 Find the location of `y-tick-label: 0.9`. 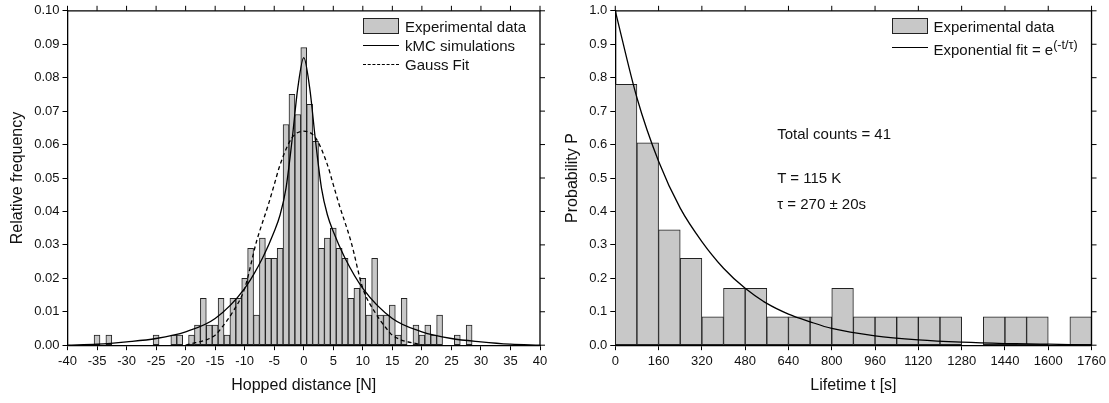

y-tick-label: 0.9 is located at coordinates (598, 43).